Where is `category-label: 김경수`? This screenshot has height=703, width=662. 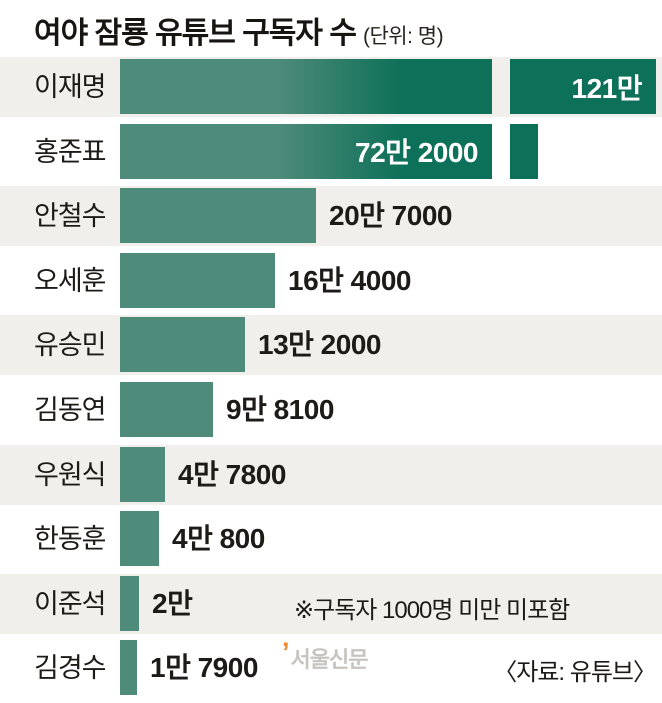 category-label: 김경수 is located at coordinates (70, 668).